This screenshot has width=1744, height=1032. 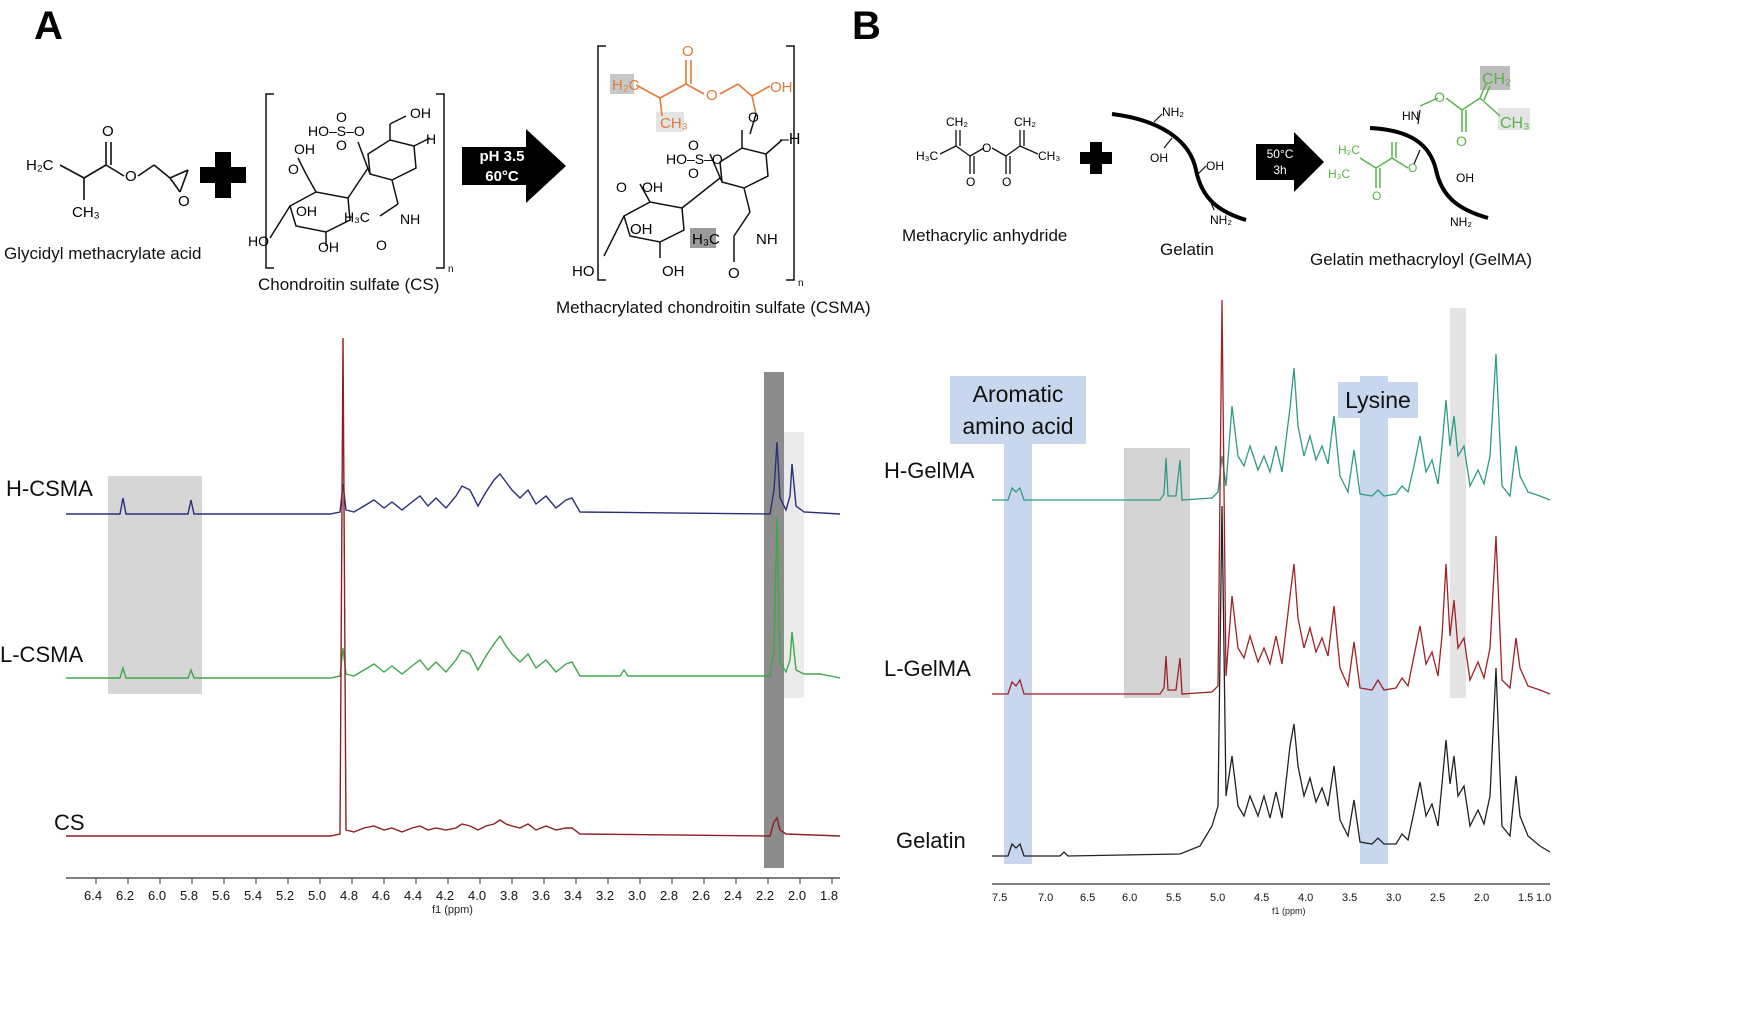 I want to click on ch3-label: CH₃, so click(x=86, y=212).